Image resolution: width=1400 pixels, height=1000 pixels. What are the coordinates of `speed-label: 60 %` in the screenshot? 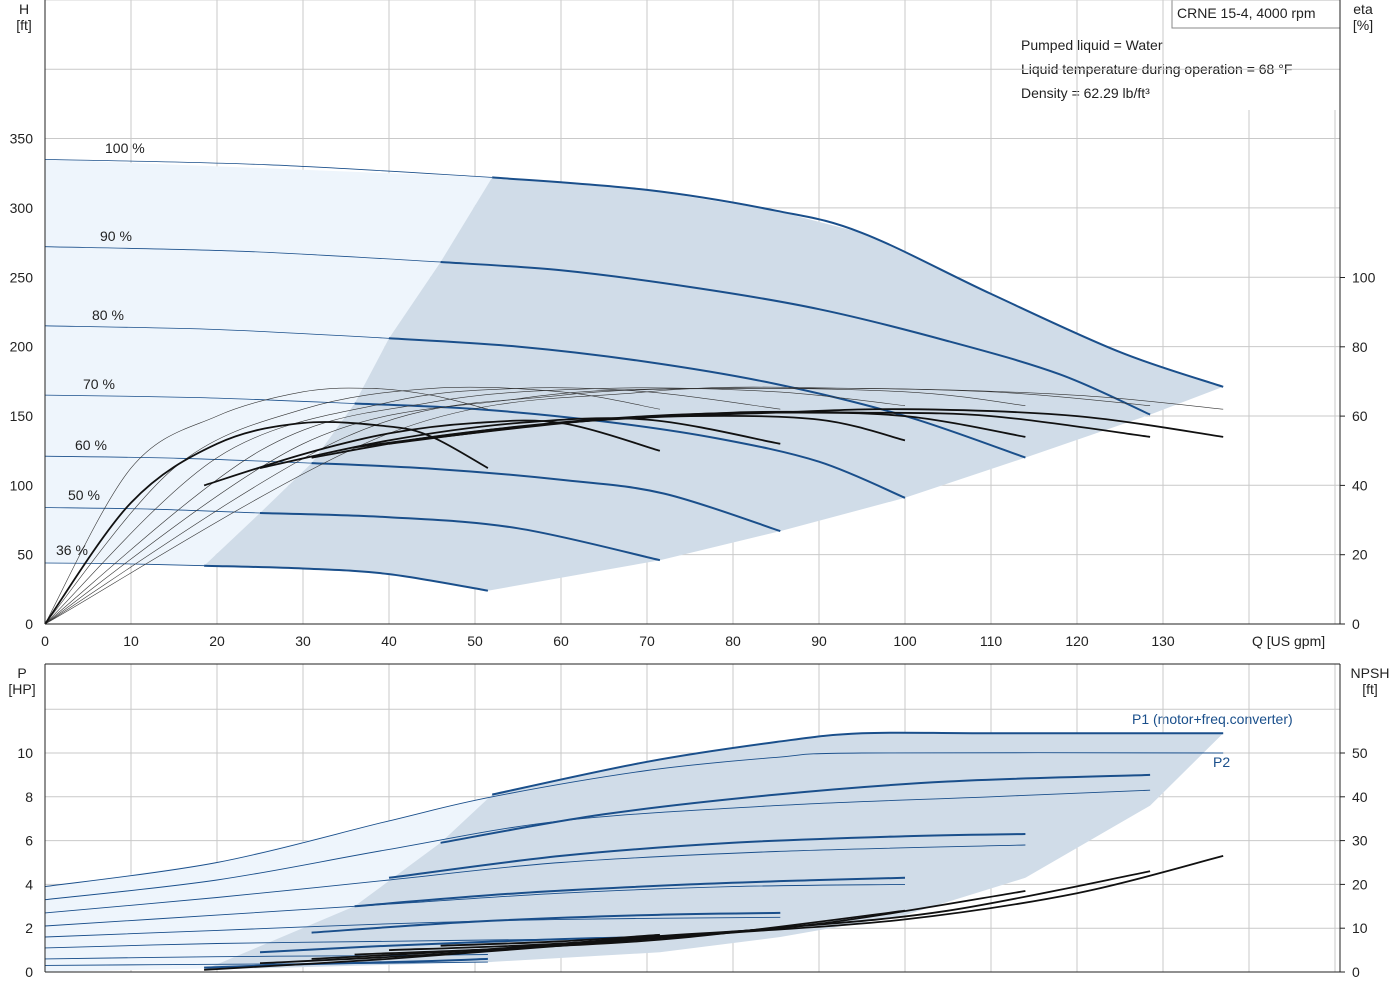 It's located at (91, 445).